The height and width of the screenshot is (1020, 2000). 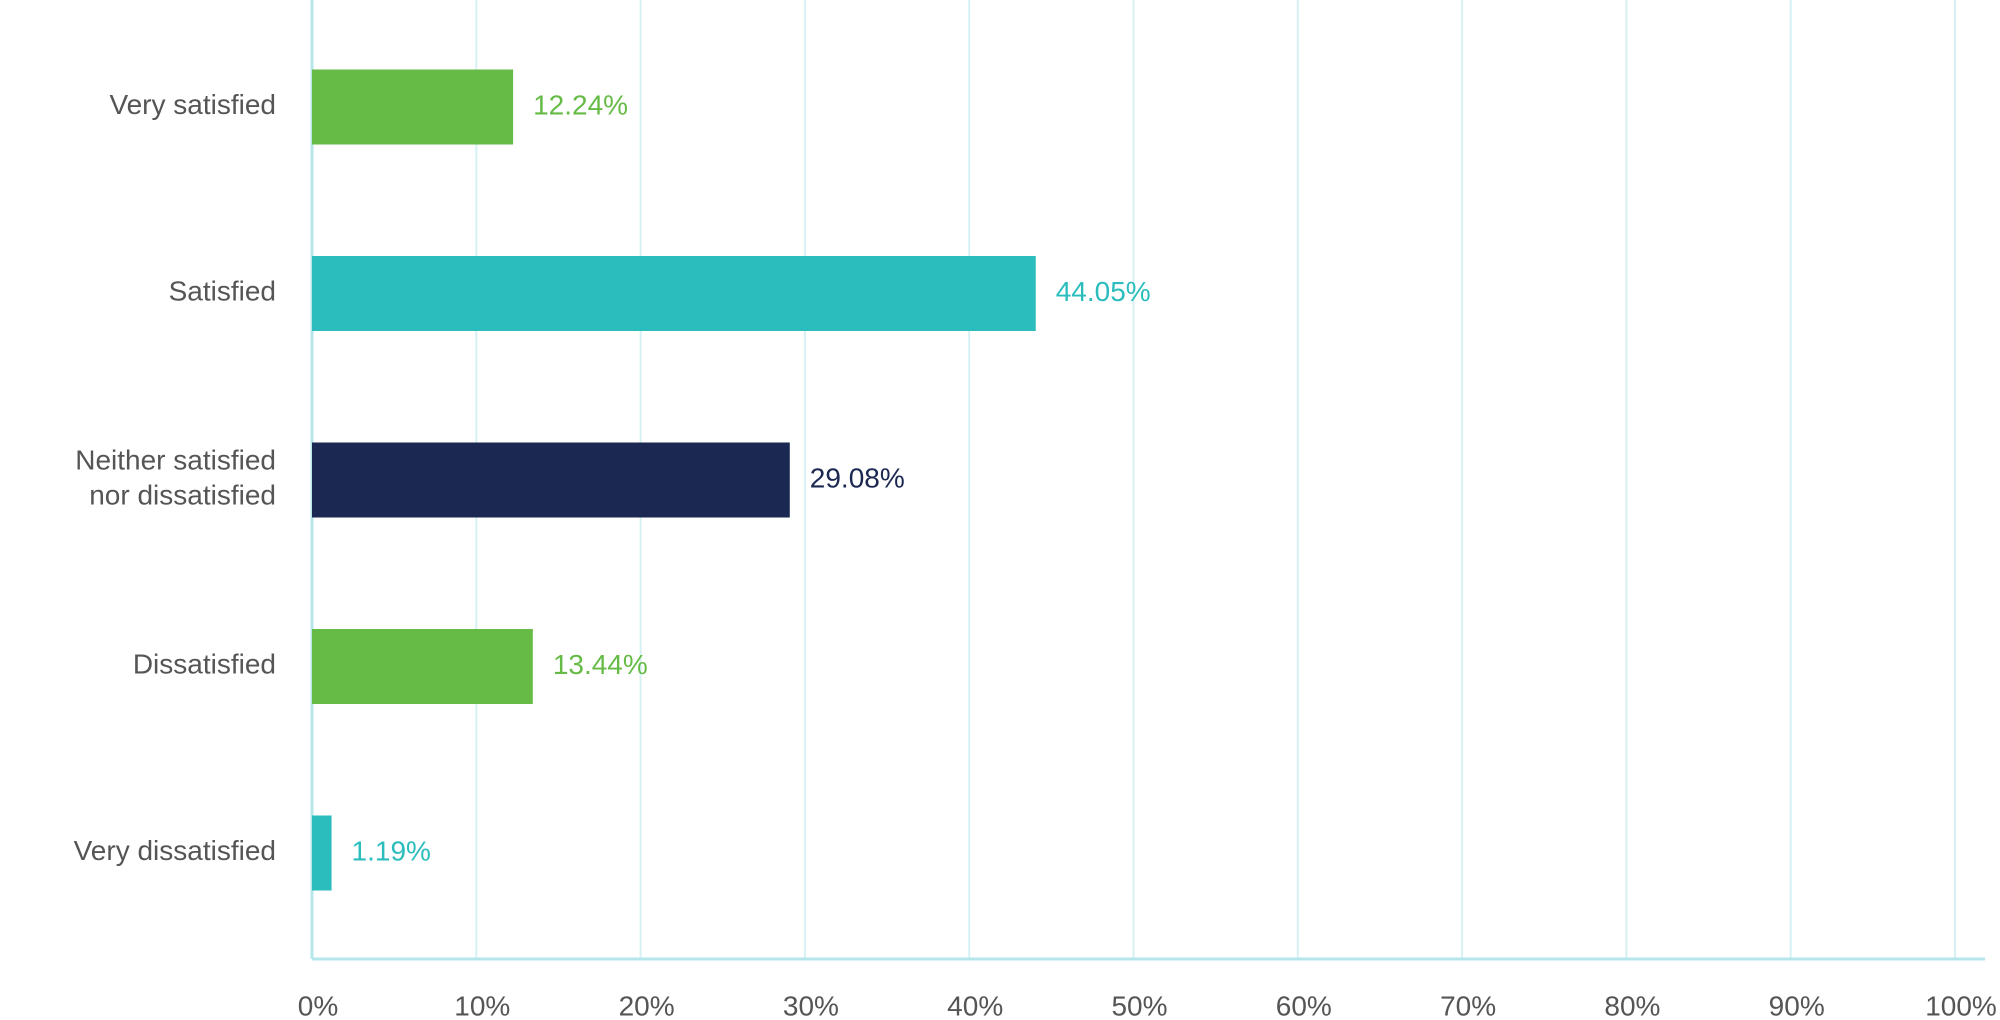 I want to click on y-tick-label: Dissatisfied, so click(x=204, y=664).